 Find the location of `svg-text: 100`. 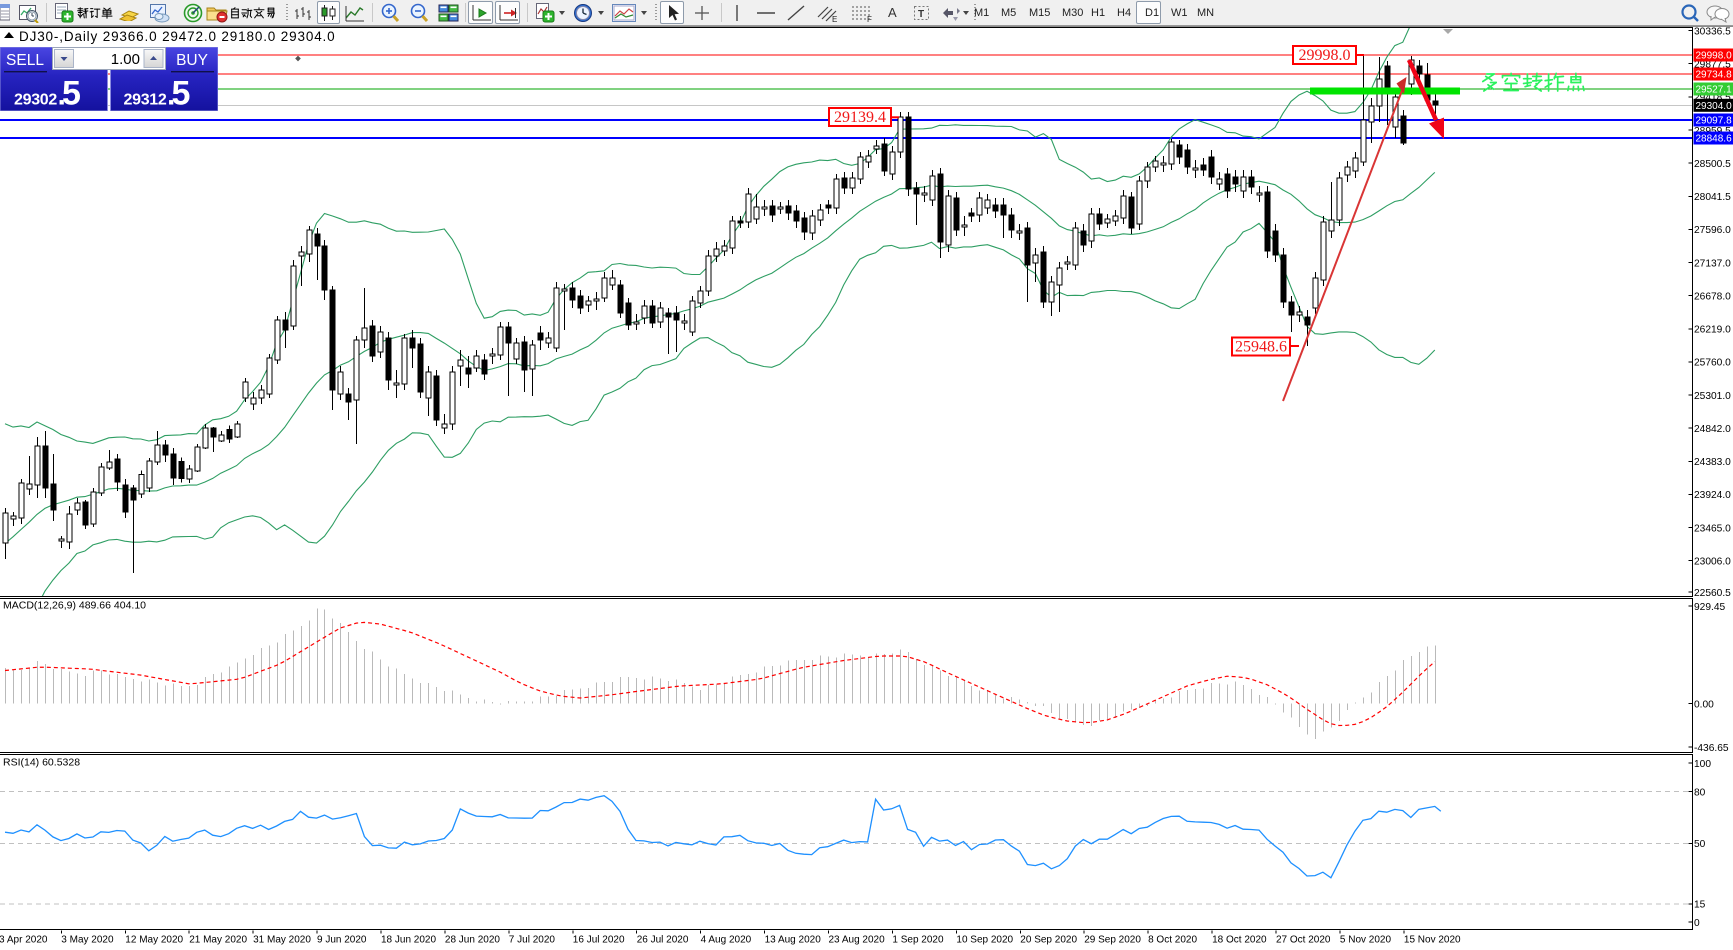

svg-text: 100 is located at coordinates (1702, 764).